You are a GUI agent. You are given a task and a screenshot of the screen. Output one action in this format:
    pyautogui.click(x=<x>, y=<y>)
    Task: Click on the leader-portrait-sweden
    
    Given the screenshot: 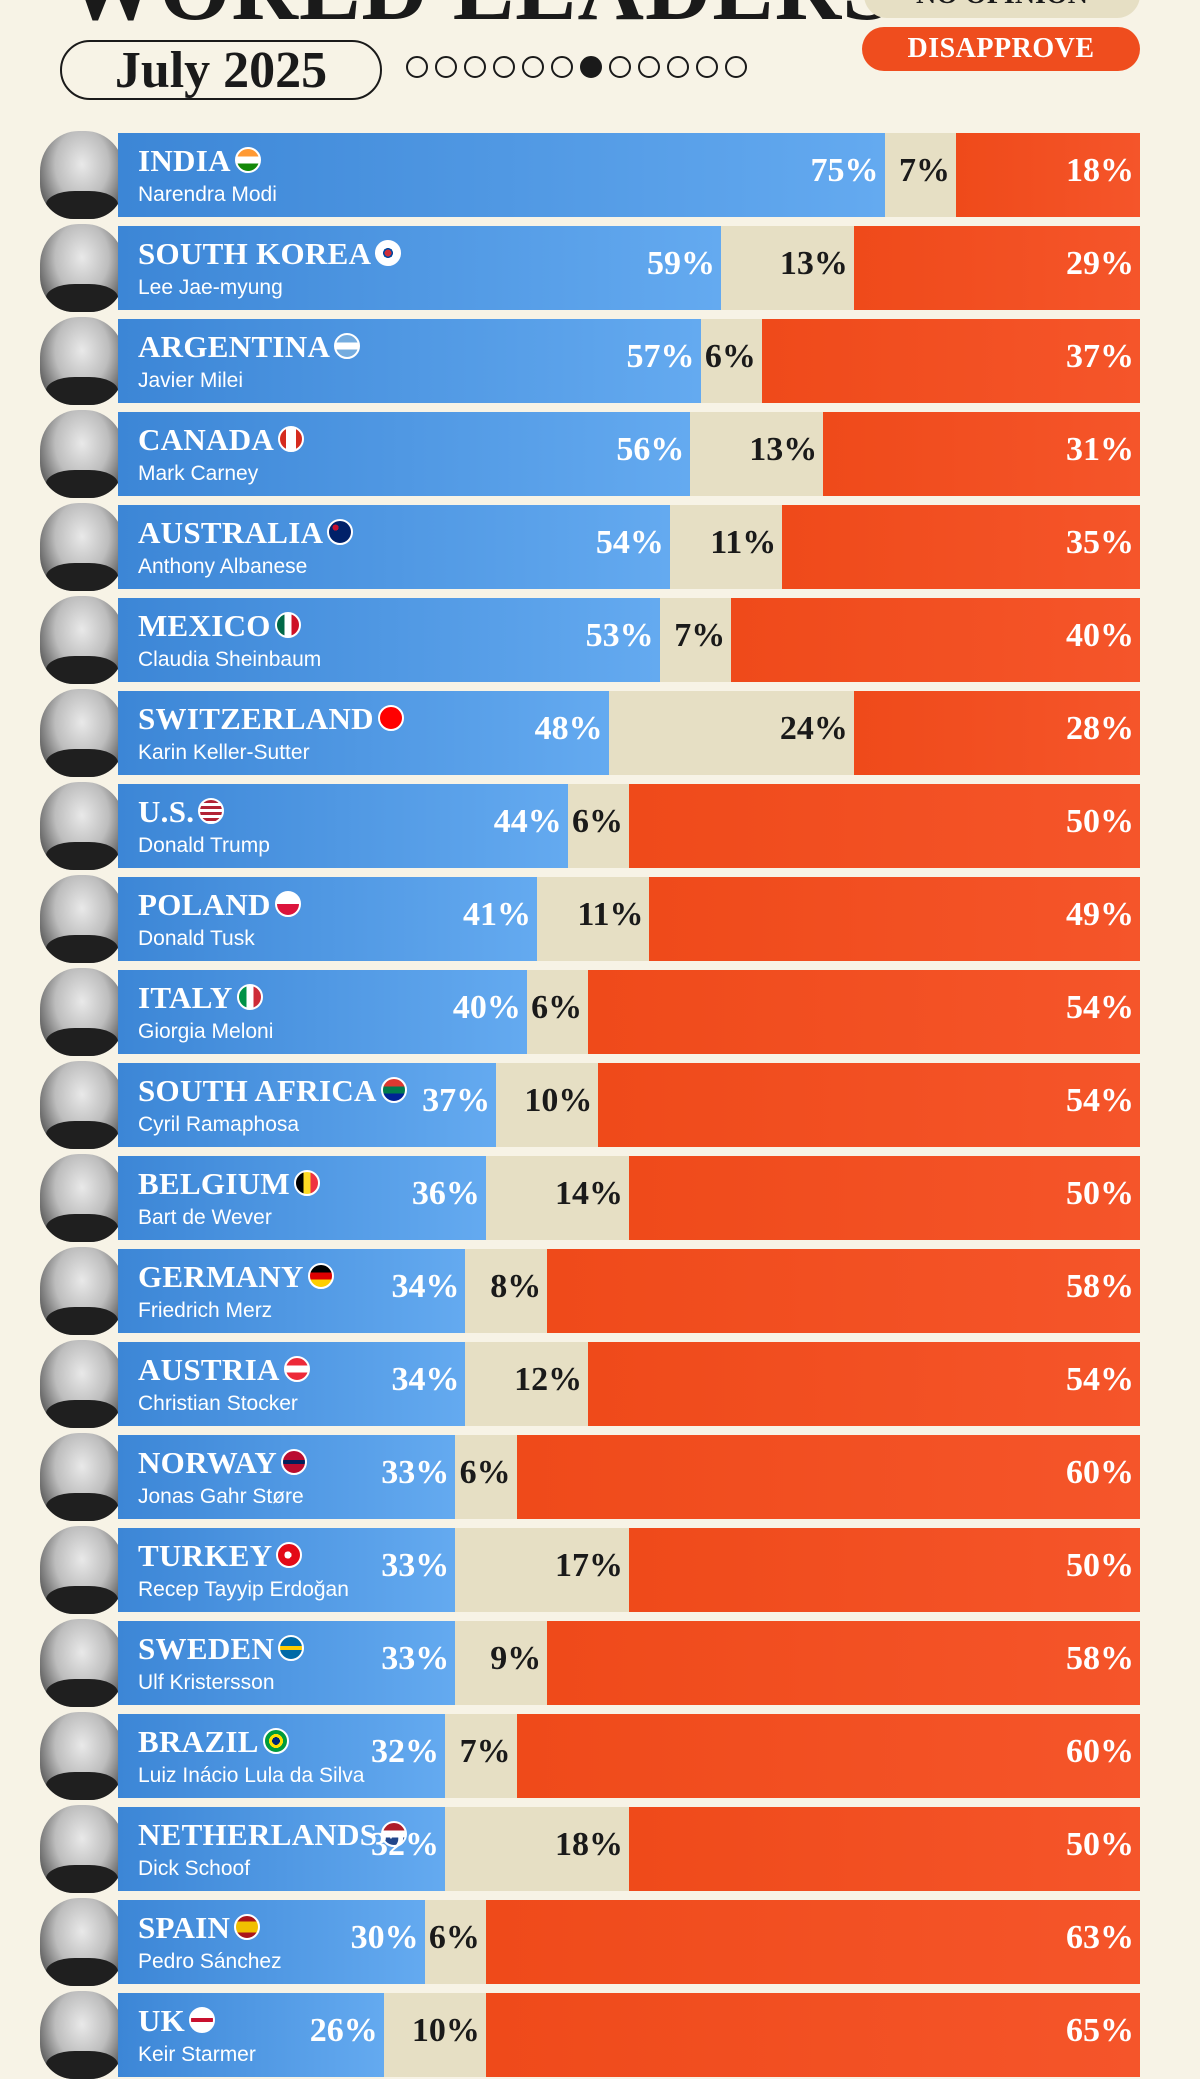 What is the action you would take?
    pyautogui.click(x=82, y=1663)
    